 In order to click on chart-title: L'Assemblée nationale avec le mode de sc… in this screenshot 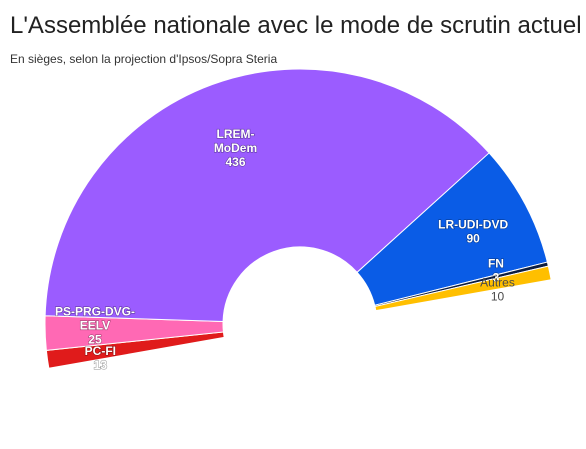, I will do `click(296, 25)`.